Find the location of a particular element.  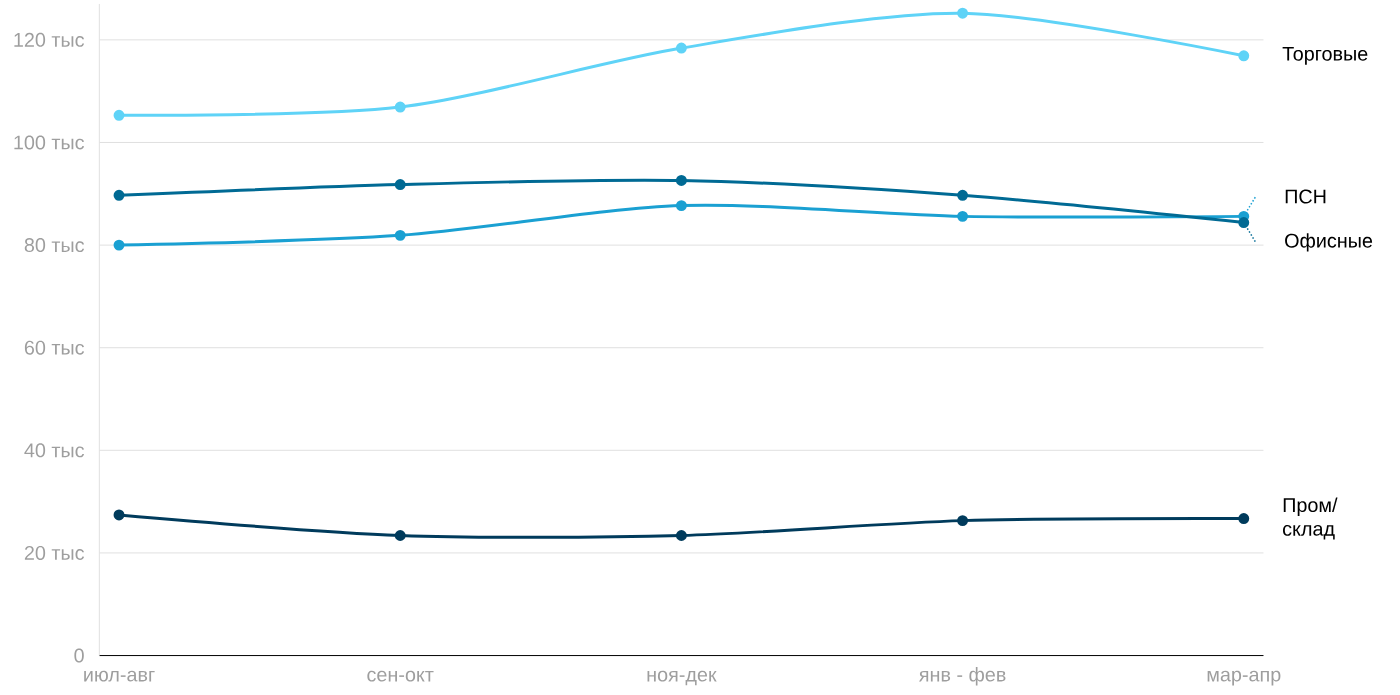

y-tick-label: 0 is located at coordinates (79, 655).